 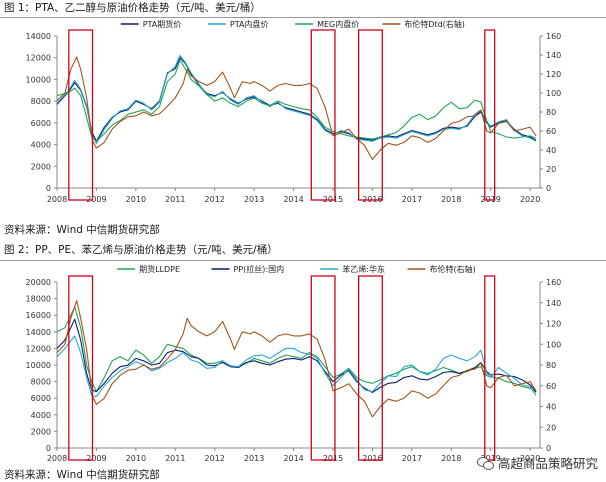 What do you see at coordinates (333, 458) in the screenshot?
I see `x-tick-label: 2015` at bounding box center [333, 458].